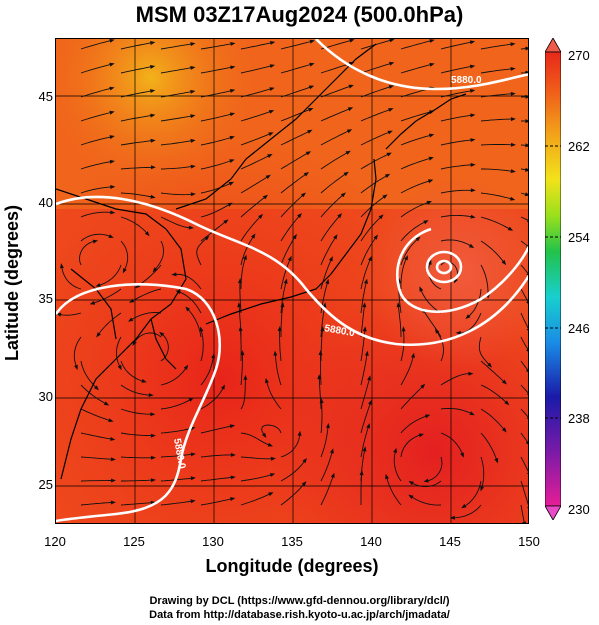  Describe the element at coordinates (553, 45) in the screenshot. I see `colorbar-top-arrow` at that location.